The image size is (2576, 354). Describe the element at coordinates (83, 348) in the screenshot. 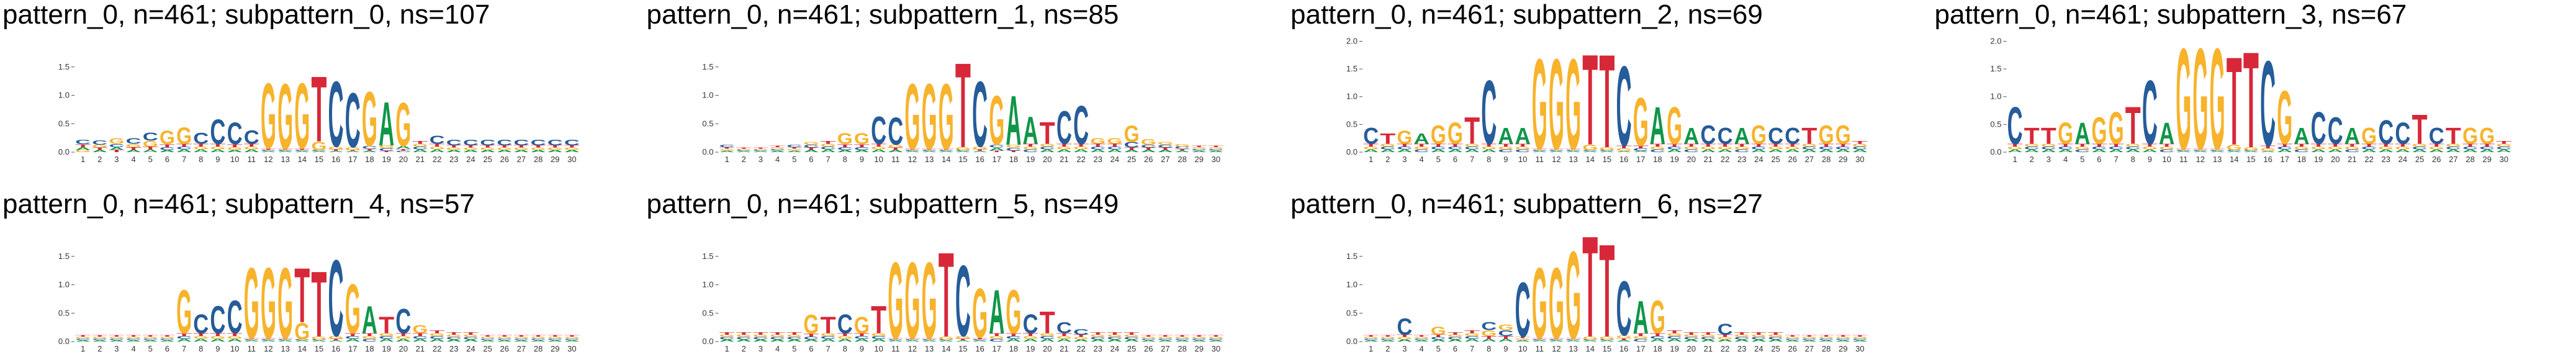

I see `x-tick-label: 1` at that location.